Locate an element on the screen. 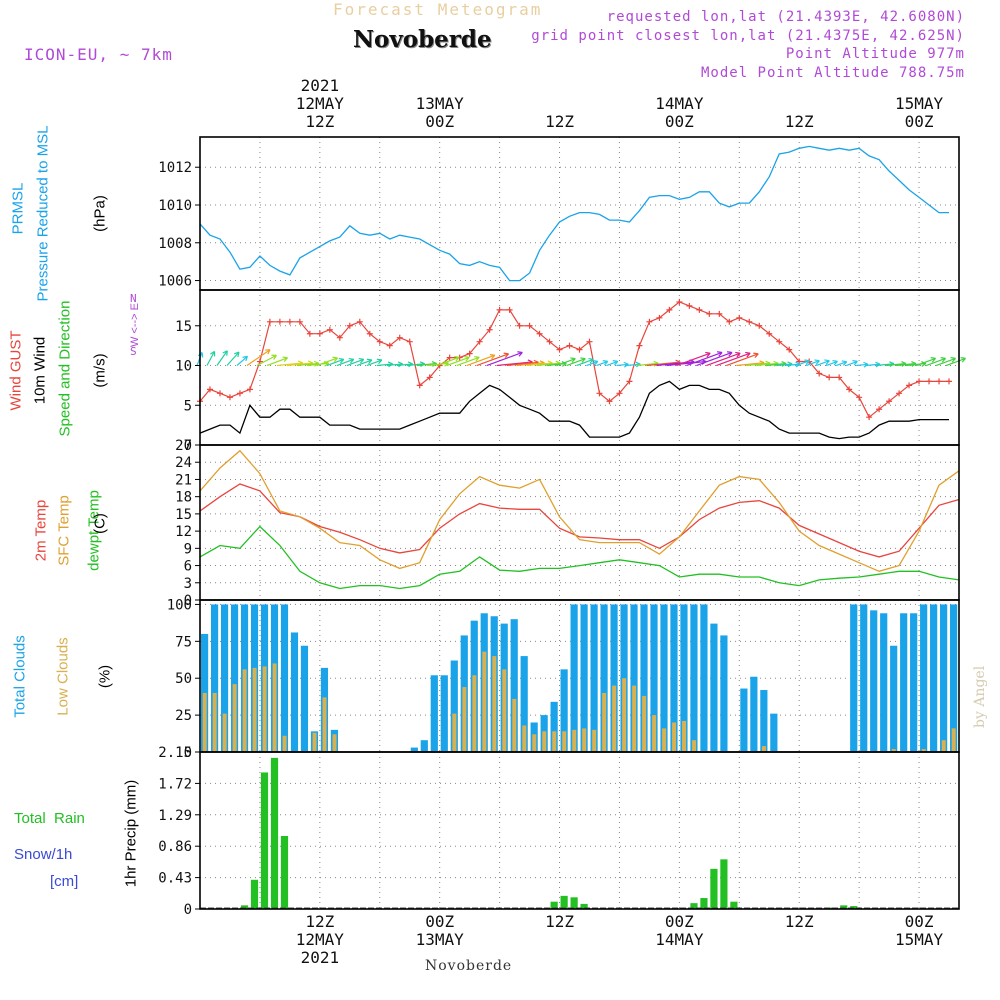 Image resolution: width=1000 pixels, height=1000 pixels. precip-y-tick-label: 0.86 is located at coordinates (175, 847).